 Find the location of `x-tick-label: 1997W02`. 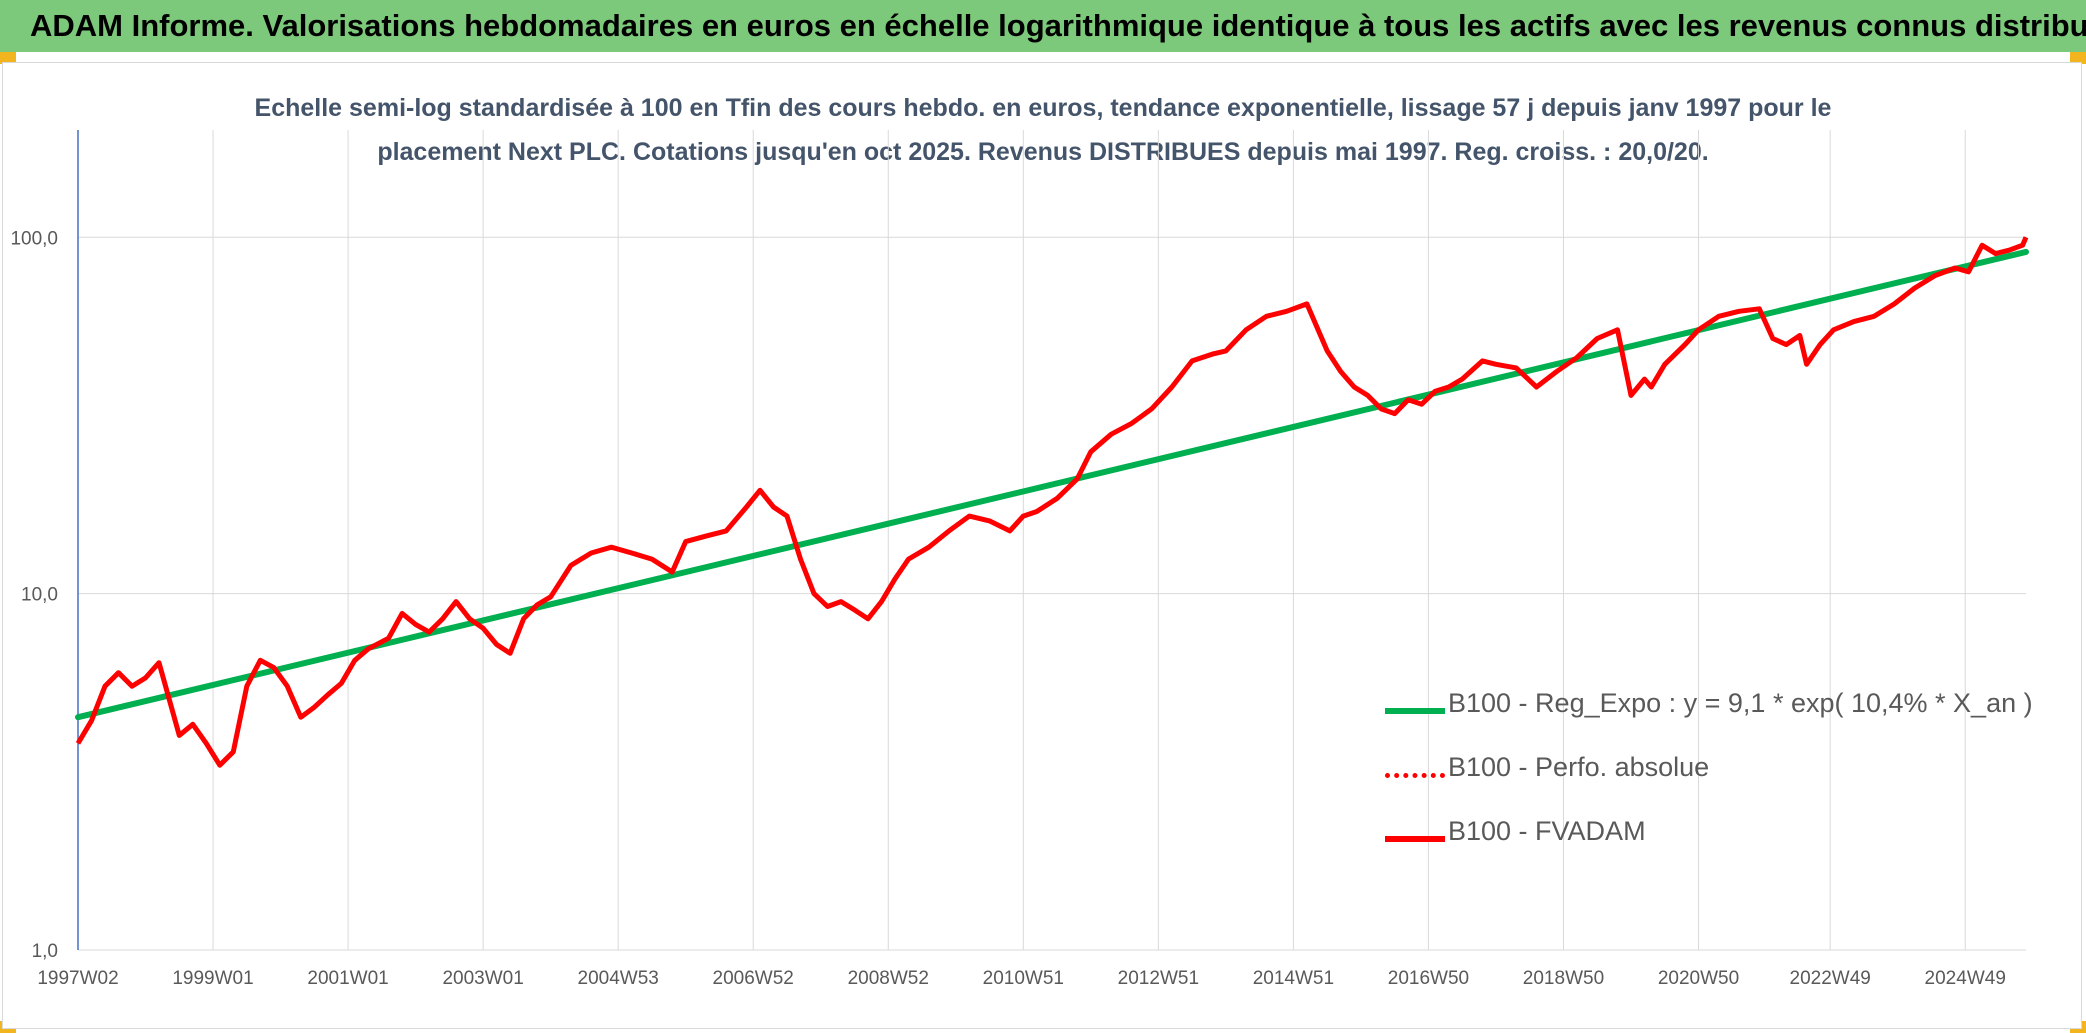

x-tick-label: 1997W02 is located at coordinates (77, 978).